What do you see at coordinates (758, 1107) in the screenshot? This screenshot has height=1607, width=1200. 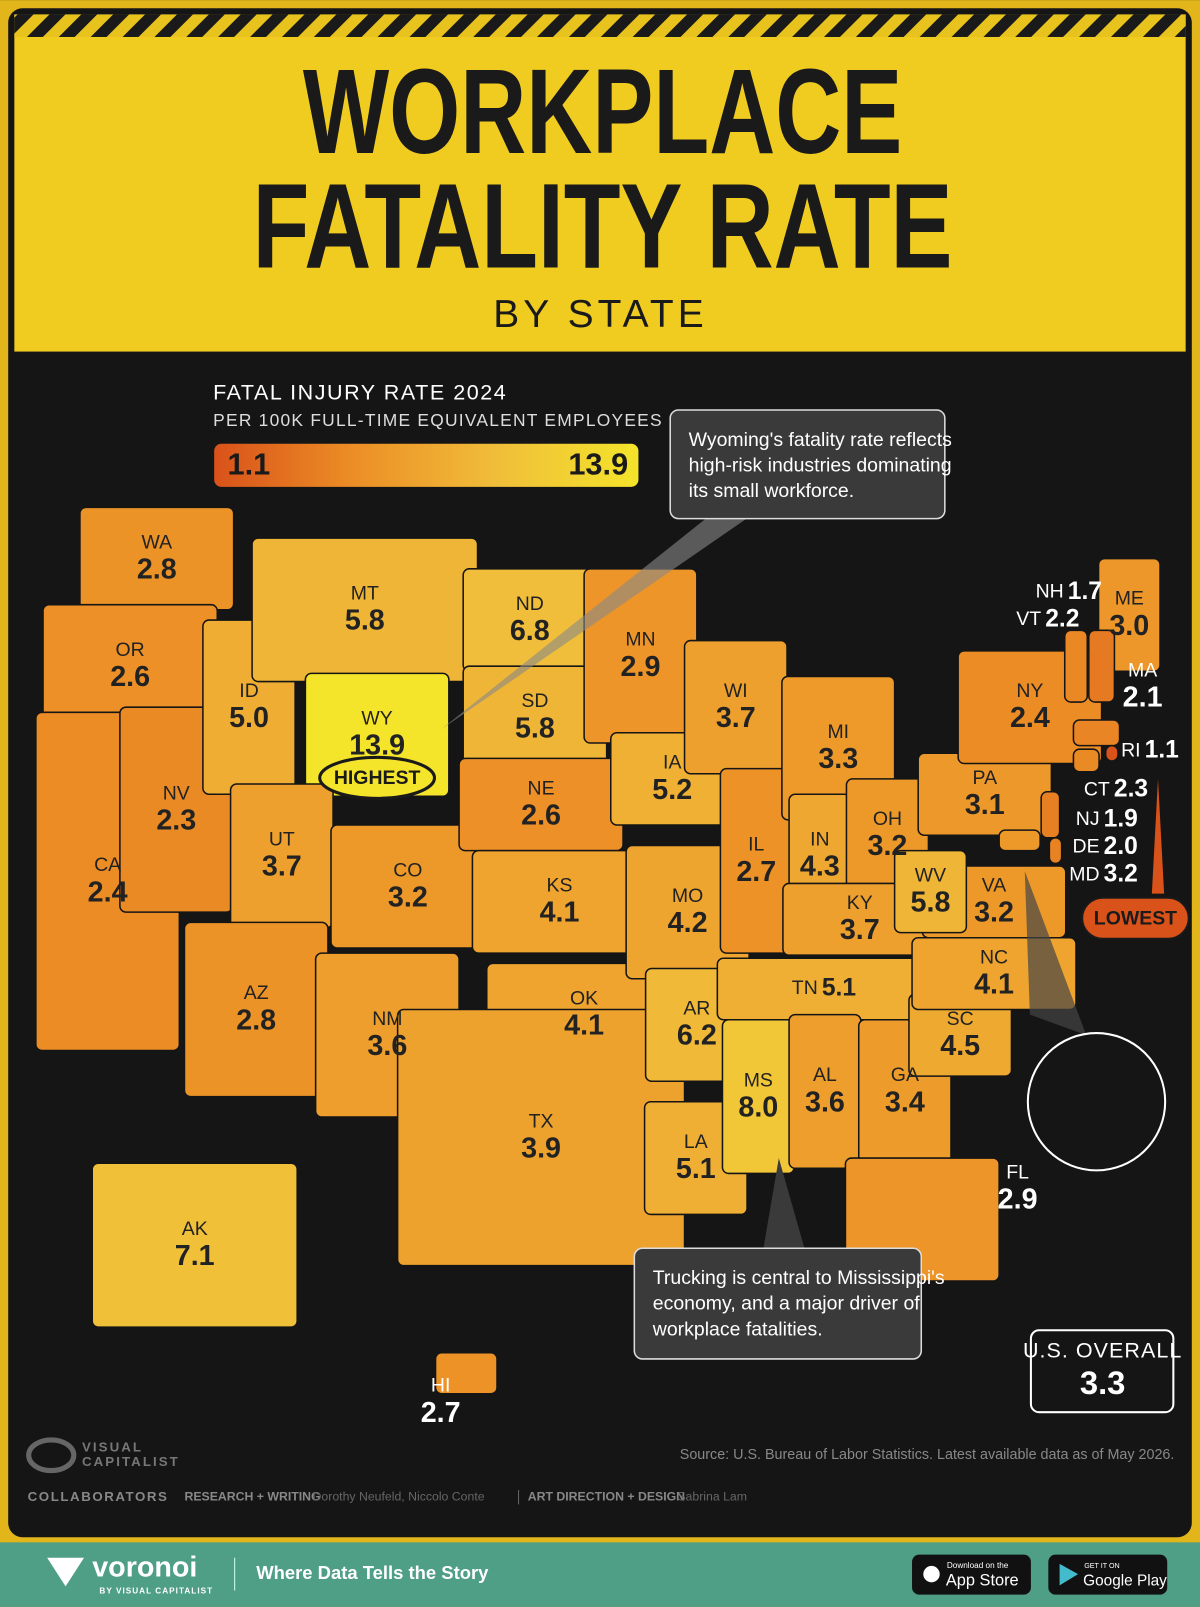 I see `state-value: 8.0` at bounding box center [758, 1107].